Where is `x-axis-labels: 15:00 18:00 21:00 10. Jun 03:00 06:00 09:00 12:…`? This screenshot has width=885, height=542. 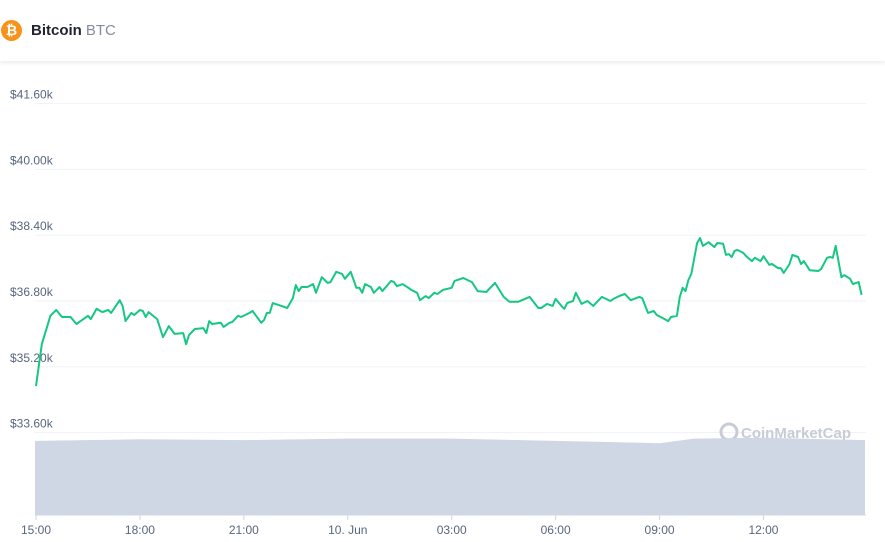 x-axis-labels: 15:00 18:00 21:00 10. Jun 03:00 06:00 09:00 12:… is located at coordinates (400, 526).